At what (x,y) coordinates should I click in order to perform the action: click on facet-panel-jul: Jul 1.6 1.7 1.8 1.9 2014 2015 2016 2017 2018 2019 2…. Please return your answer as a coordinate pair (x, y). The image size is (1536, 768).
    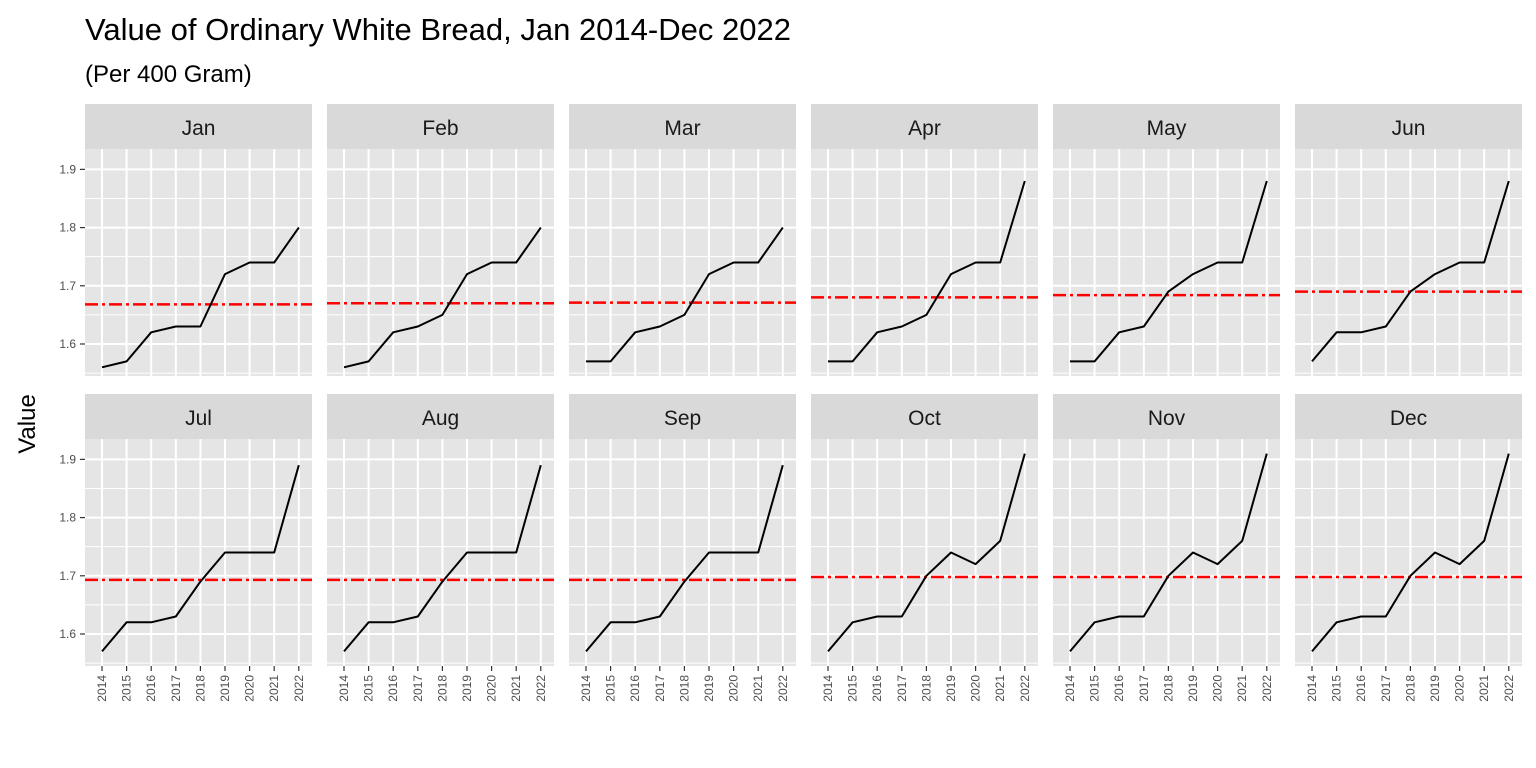
    Looking at the image, I should click on (185, 548).